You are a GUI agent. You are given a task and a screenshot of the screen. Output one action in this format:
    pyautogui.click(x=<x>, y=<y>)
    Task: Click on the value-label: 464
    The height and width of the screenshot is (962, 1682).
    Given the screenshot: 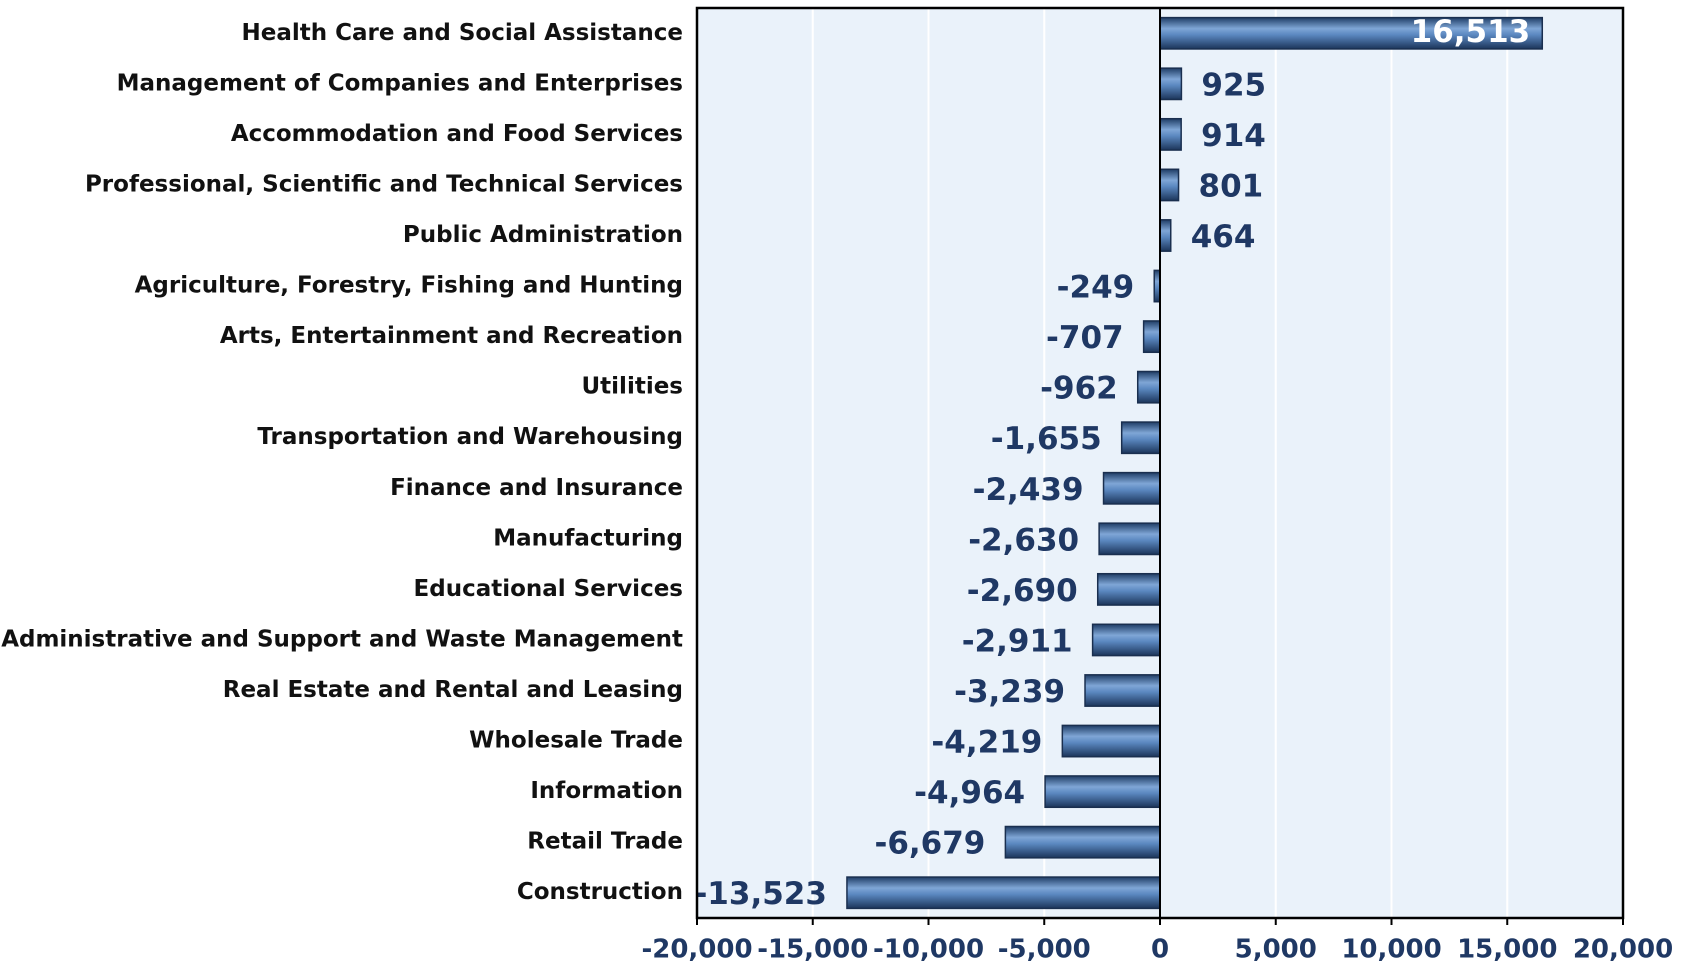 What is the action you would take?
    pyautogui.click(x=1223, y=237)
    